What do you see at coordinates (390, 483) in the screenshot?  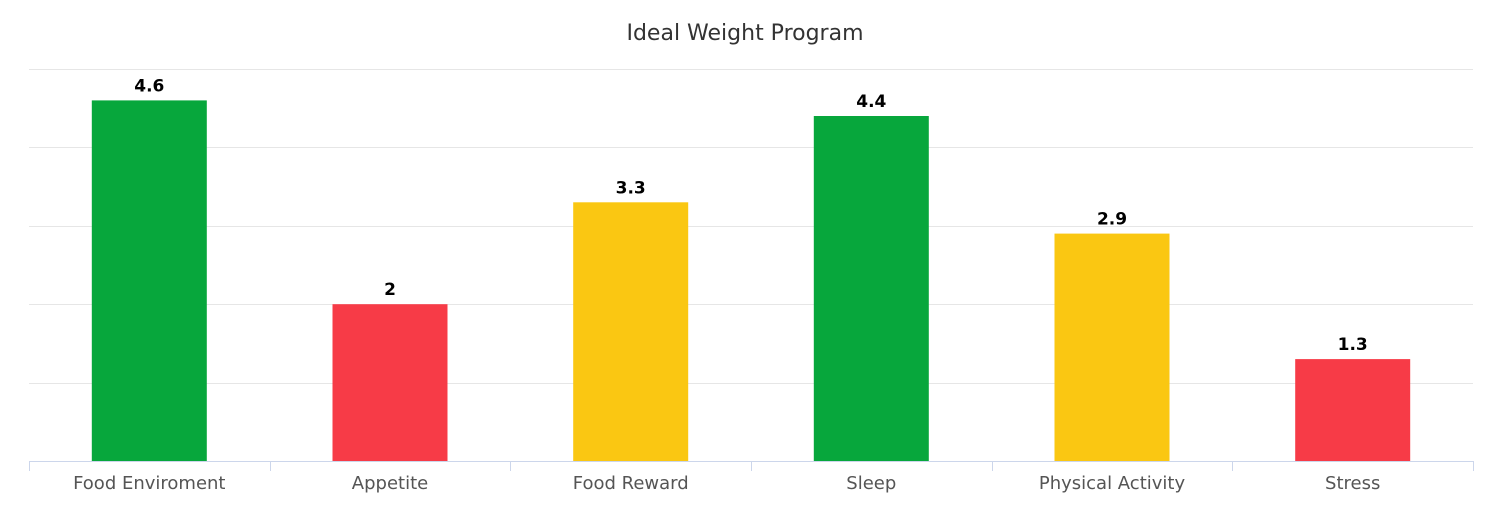 I see `x-tick-label: Appetite` at bounding box center [390, 483].